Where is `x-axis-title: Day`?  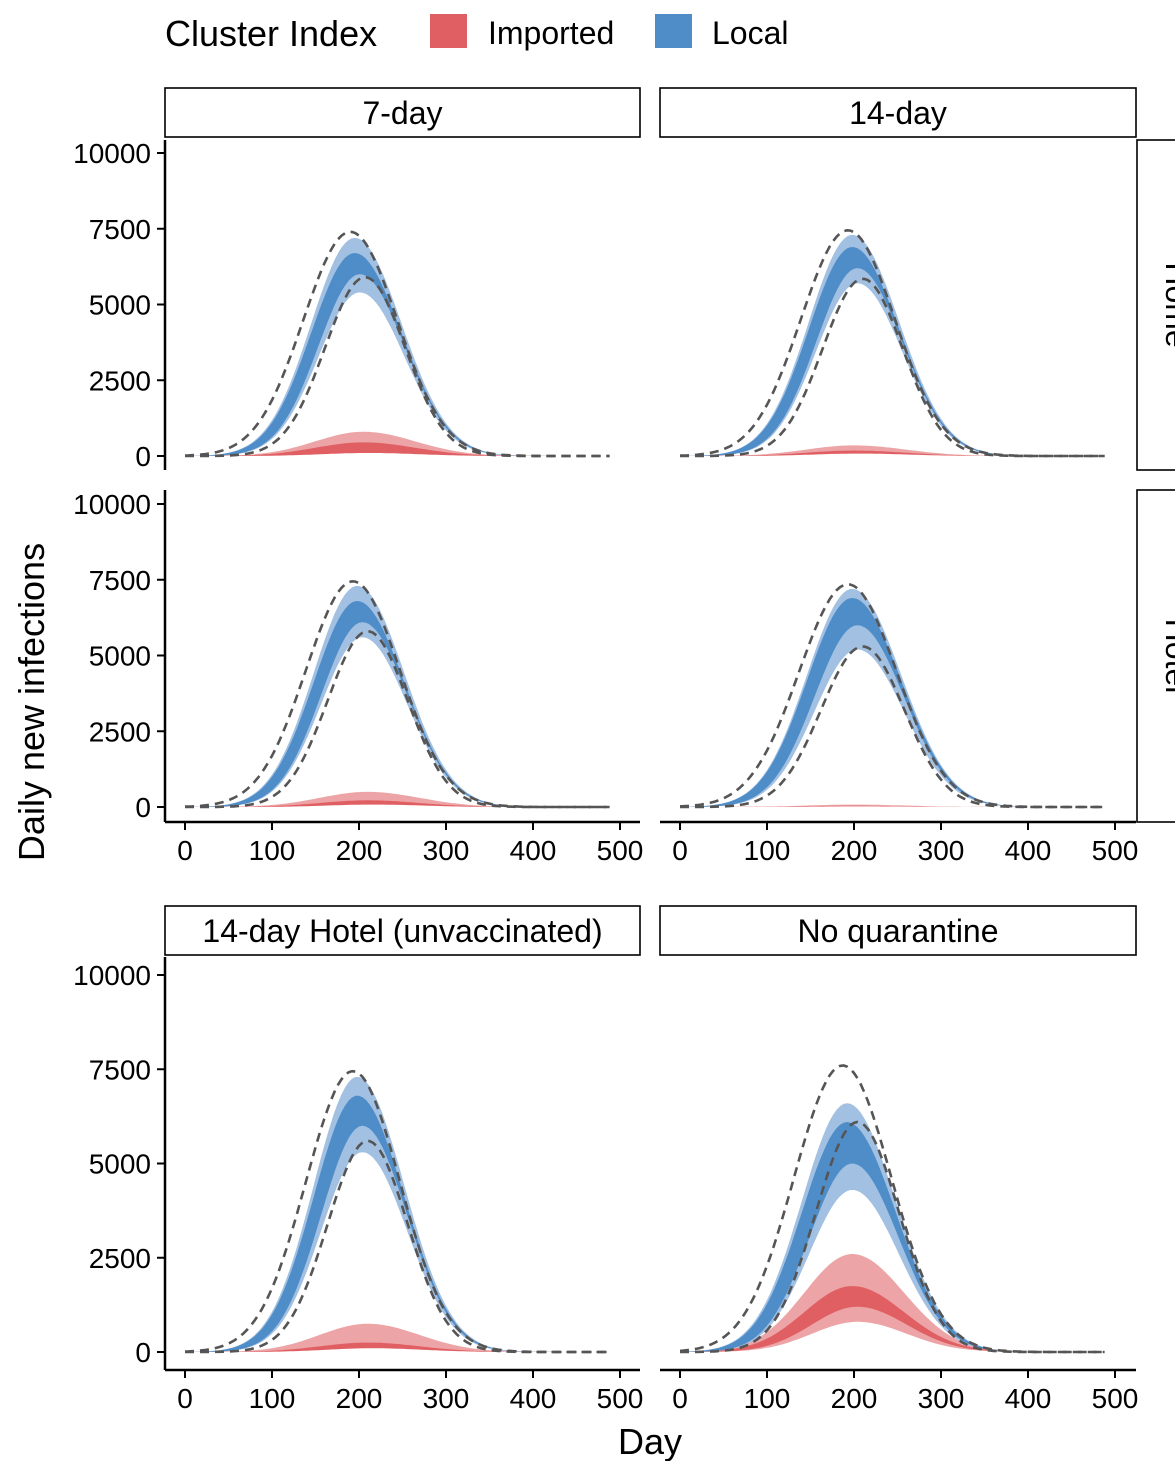
x-axis-title: Day is located at coordinates (650, 1441).